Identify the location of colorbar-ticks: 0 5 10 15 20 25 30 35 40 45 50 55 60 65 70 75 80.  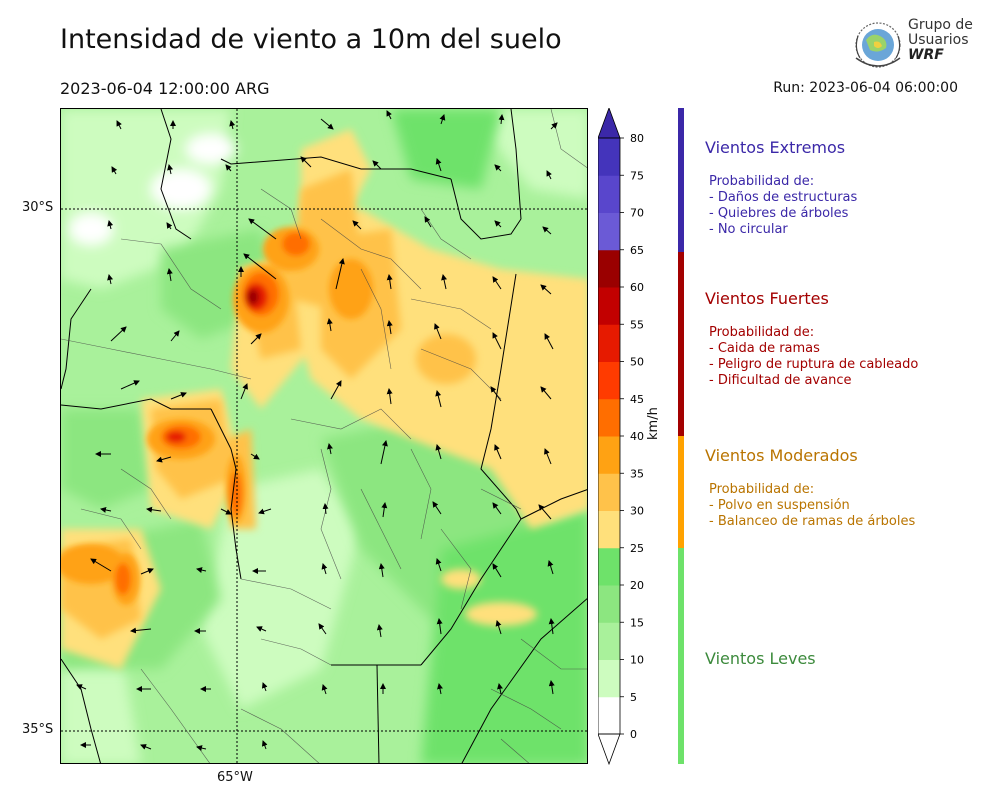
(632, 436).